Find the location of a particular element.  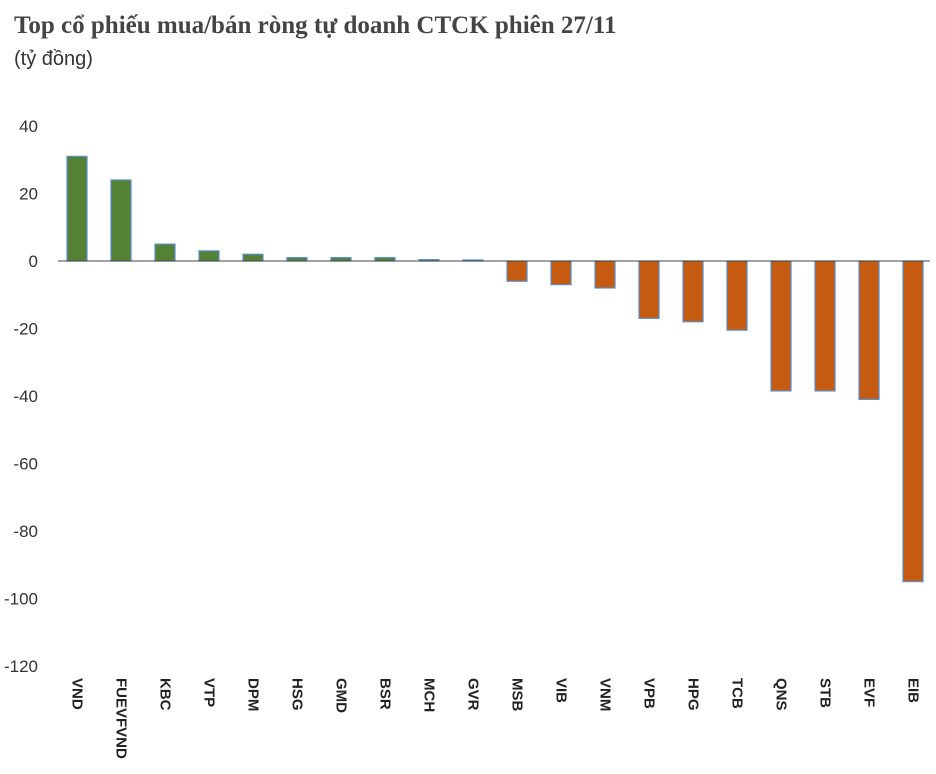

bar-vtp is located at coordinates (209, 256).